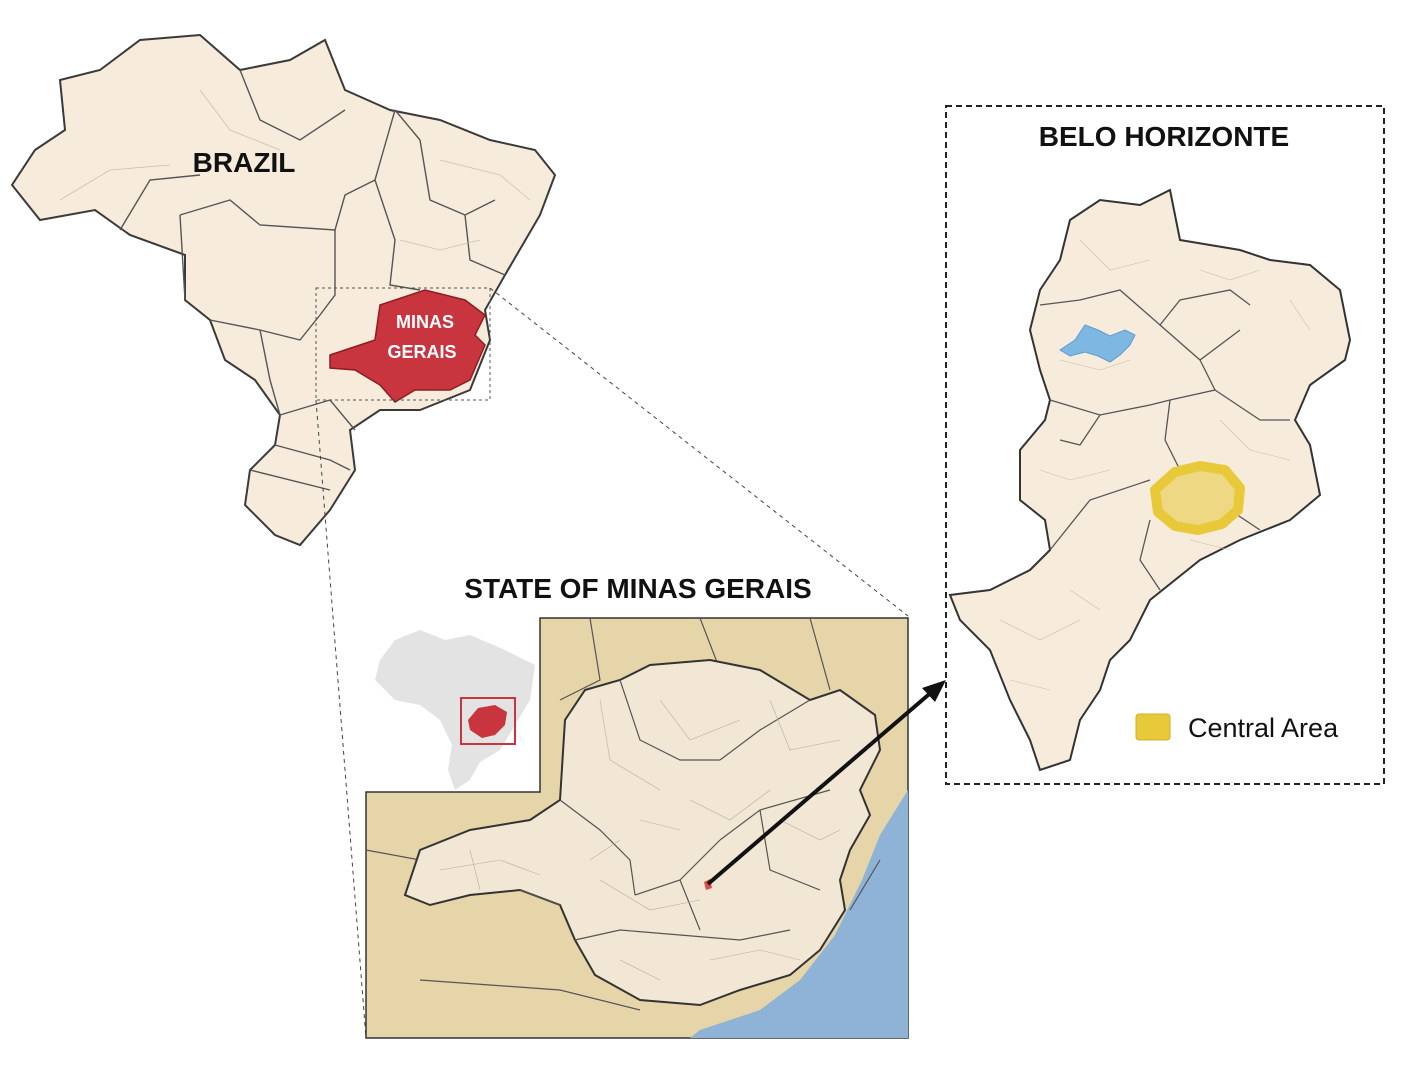 The image size is (1410, 1066). Describe the element at coordinates (421, 352) in the screenshot. I see `minas-gerais-label-line2: GERAIS` at that location.